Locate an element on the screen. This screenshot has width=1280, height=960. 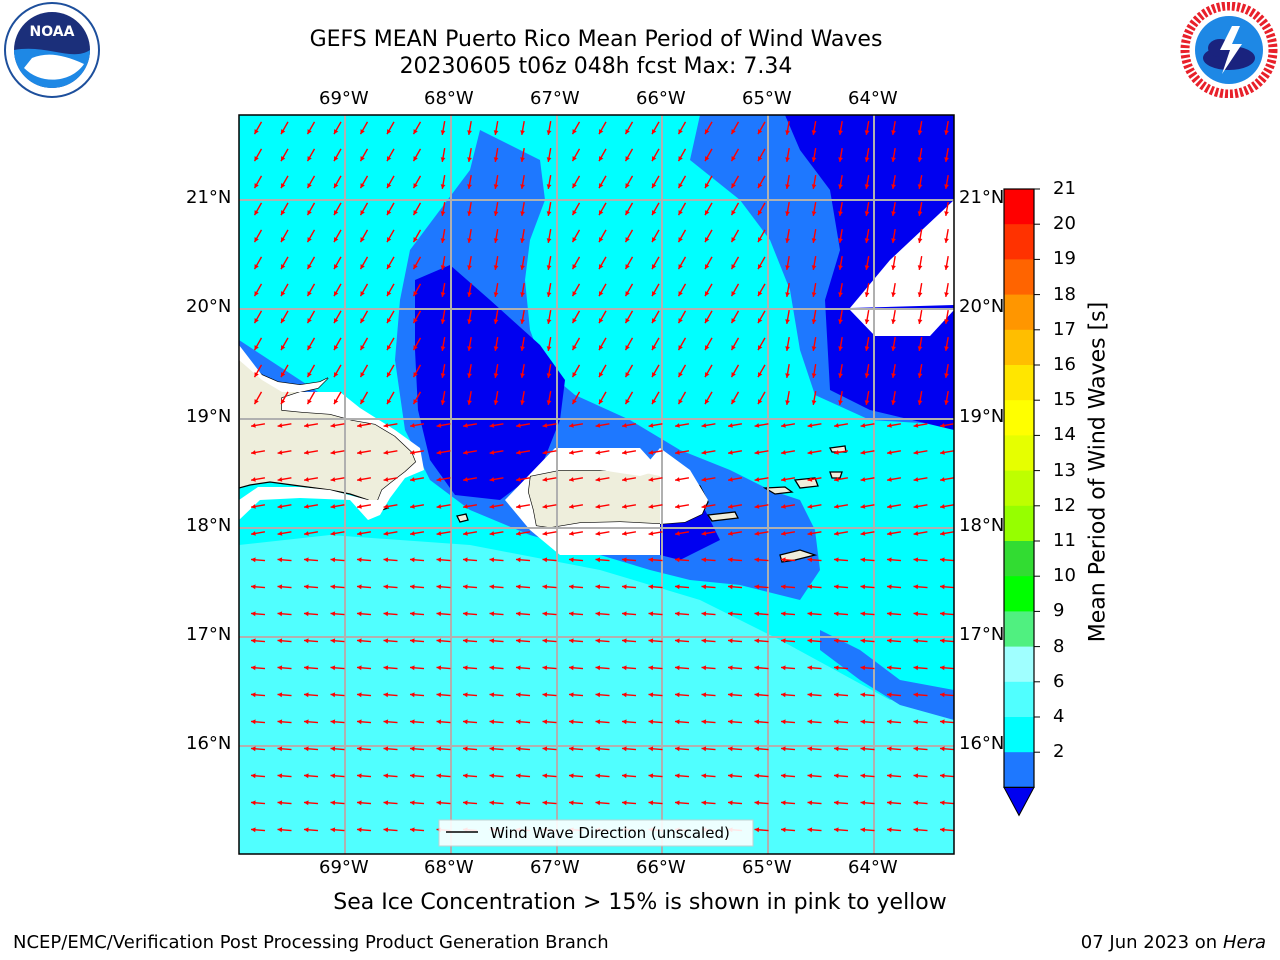
lat-label-left: 16°N is located at coordinates (209, 743).